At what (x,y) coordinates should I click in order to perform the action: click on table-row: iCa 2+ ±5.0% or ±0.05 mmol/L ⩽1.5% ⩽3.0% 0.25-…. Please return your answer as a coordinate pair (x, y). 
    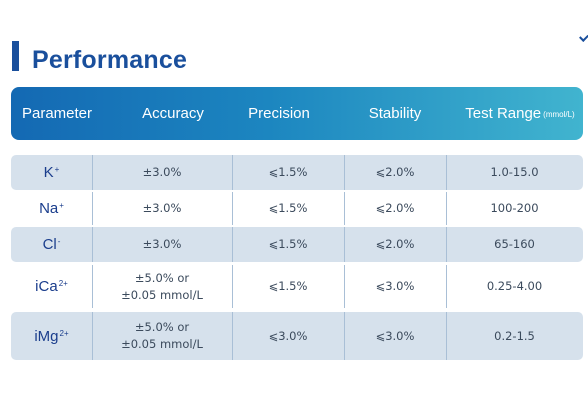
    Looking at the image, I should click on (297, 286).